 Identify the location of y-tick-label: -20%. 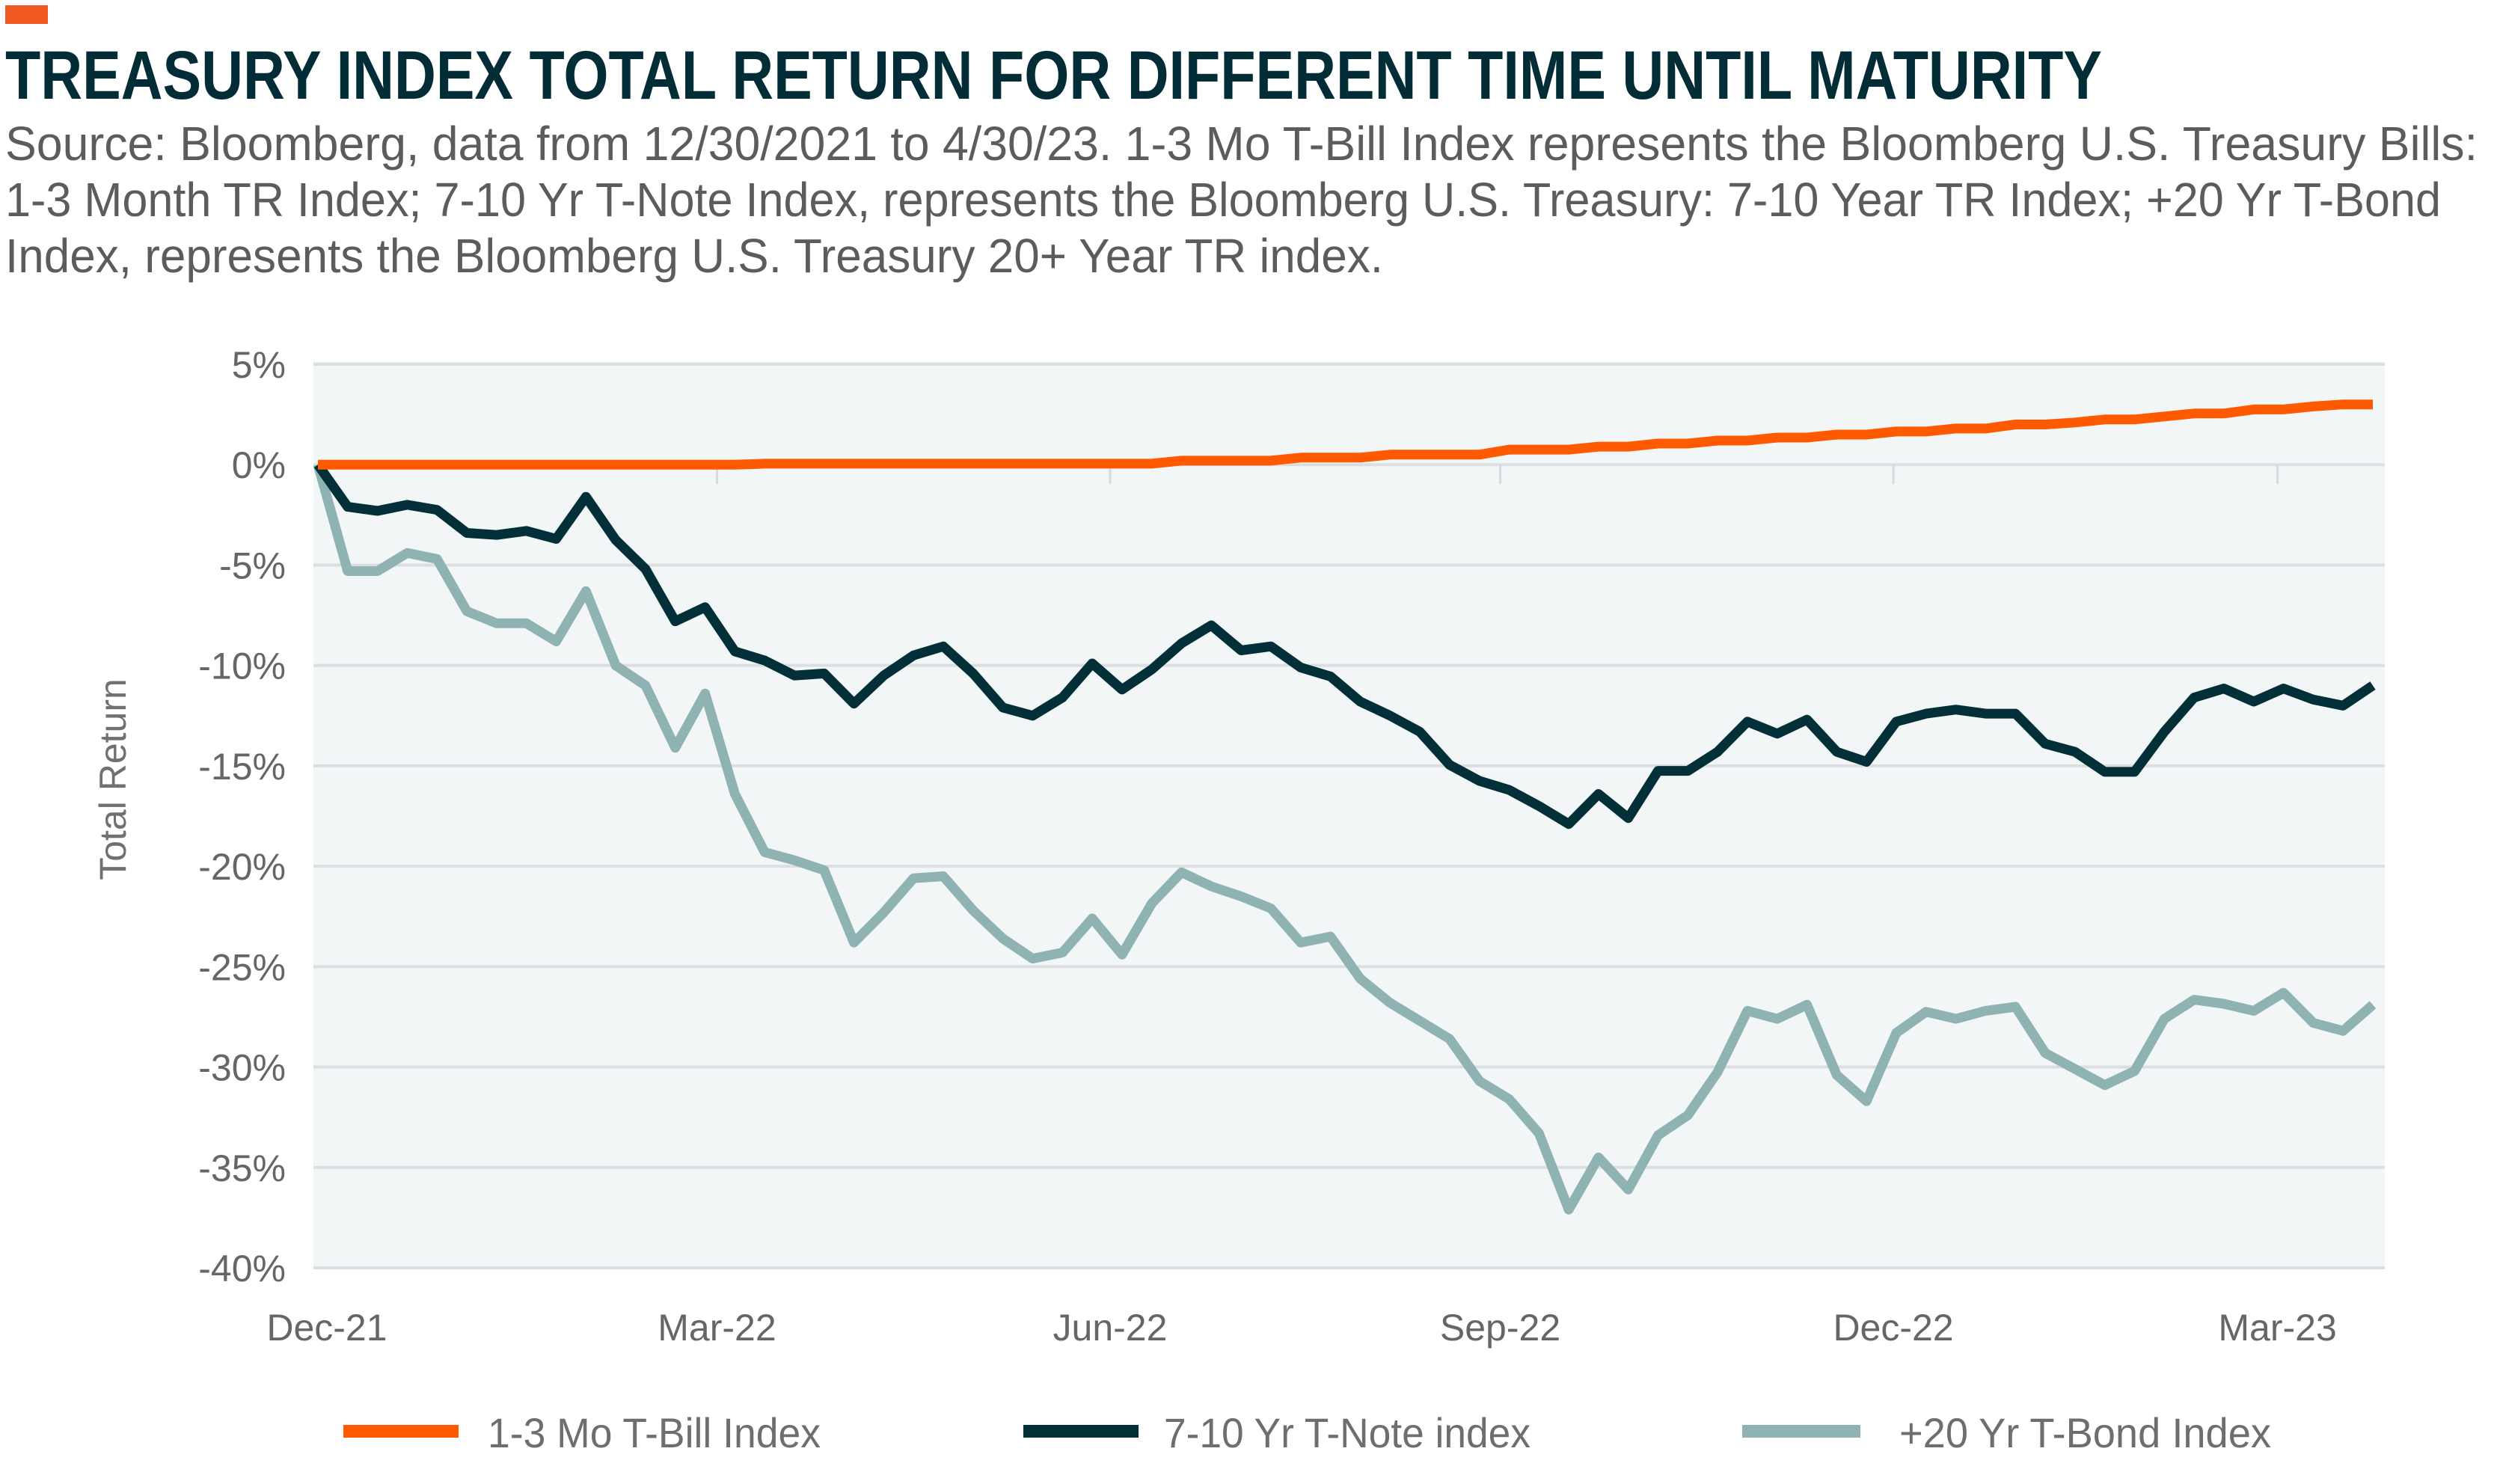
(242, 867).